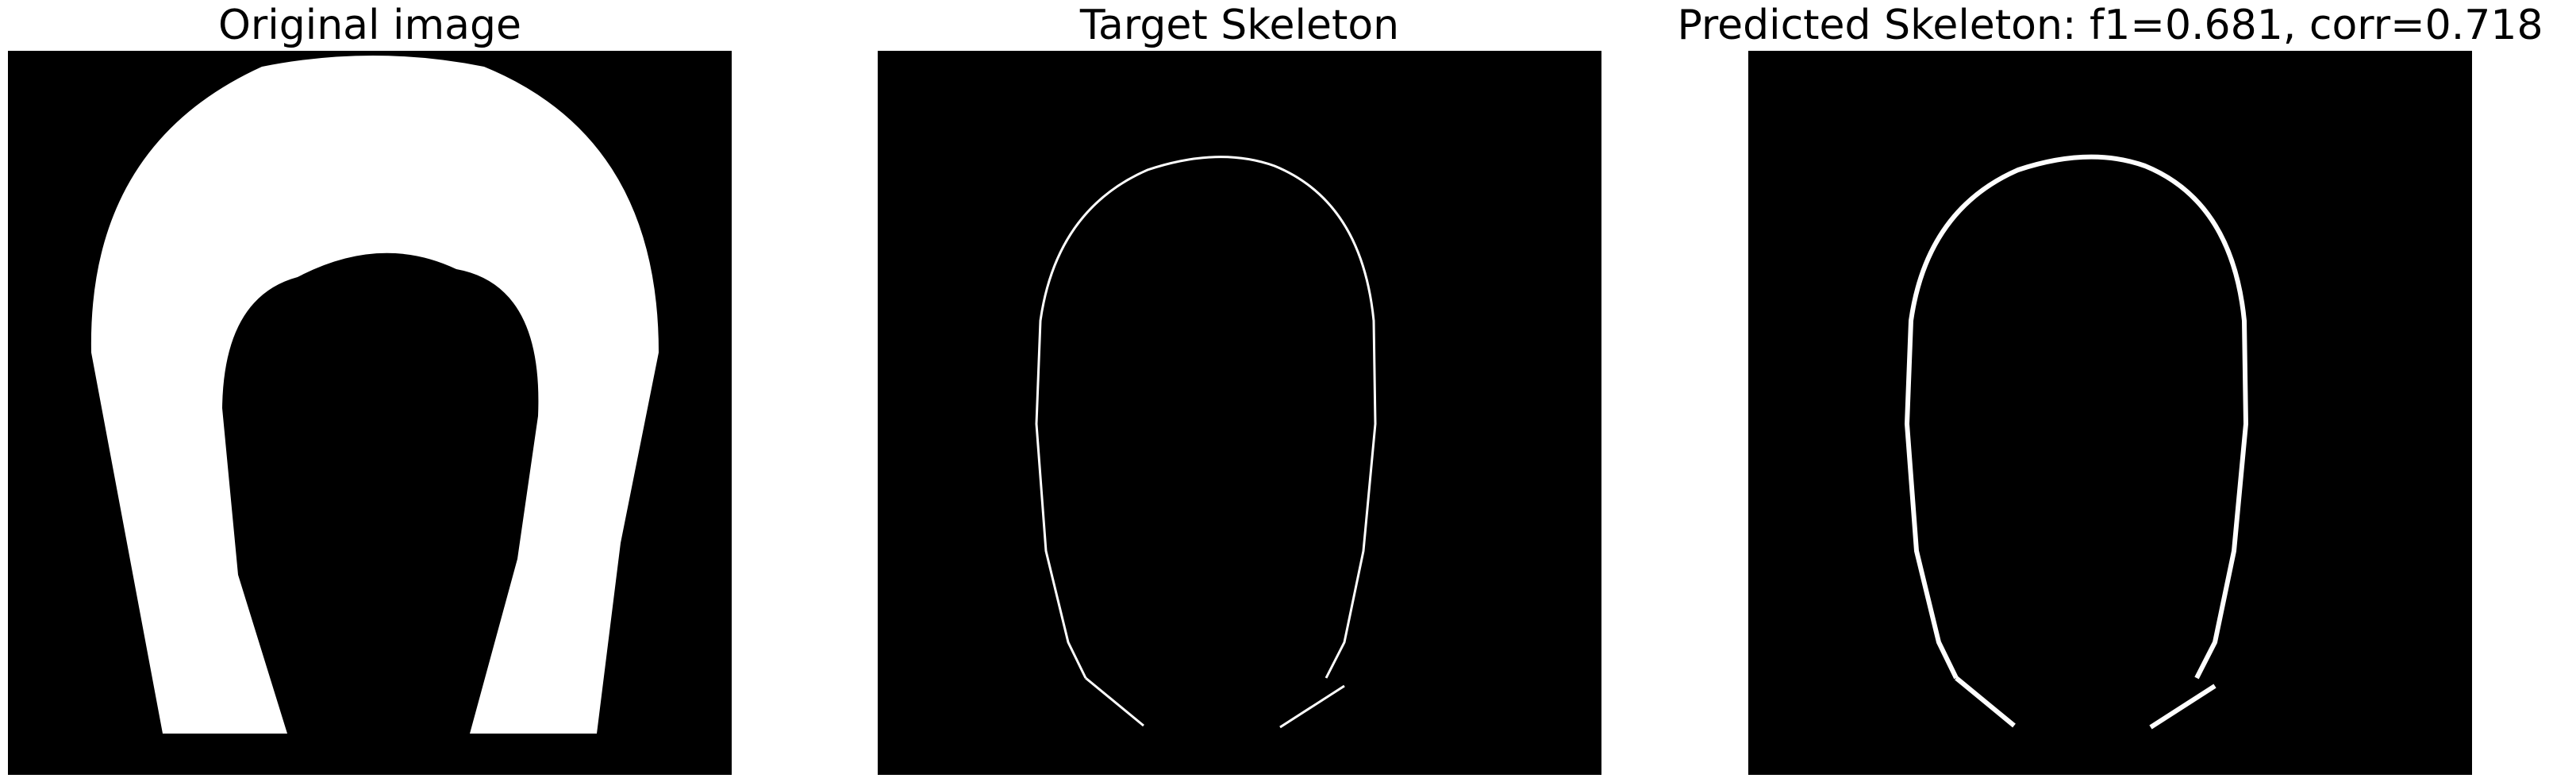  Describe the element at coordinates (2183, 707) in the screenshot. I see `predicted-skeleton-right-branch` at that location.